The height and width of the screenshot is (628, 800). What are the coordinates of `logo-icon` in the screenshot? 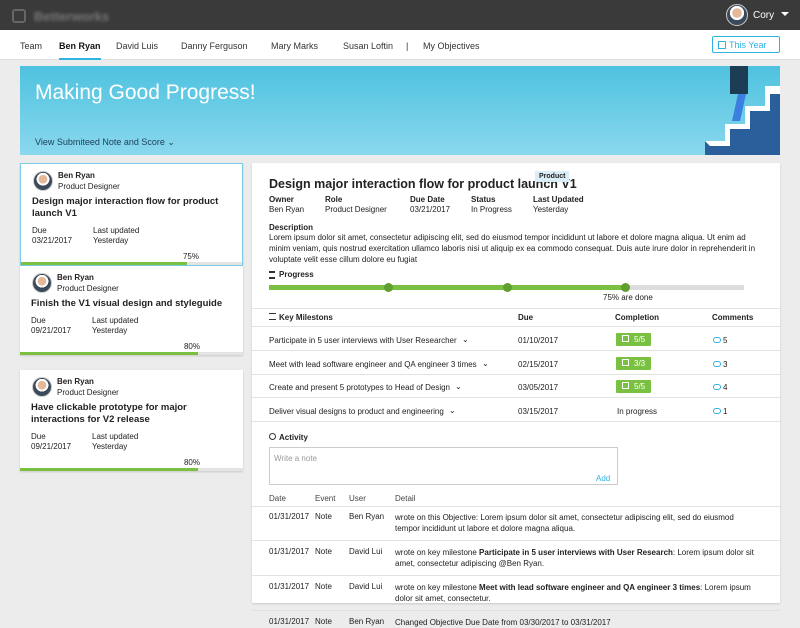 It's located at (19, 16).